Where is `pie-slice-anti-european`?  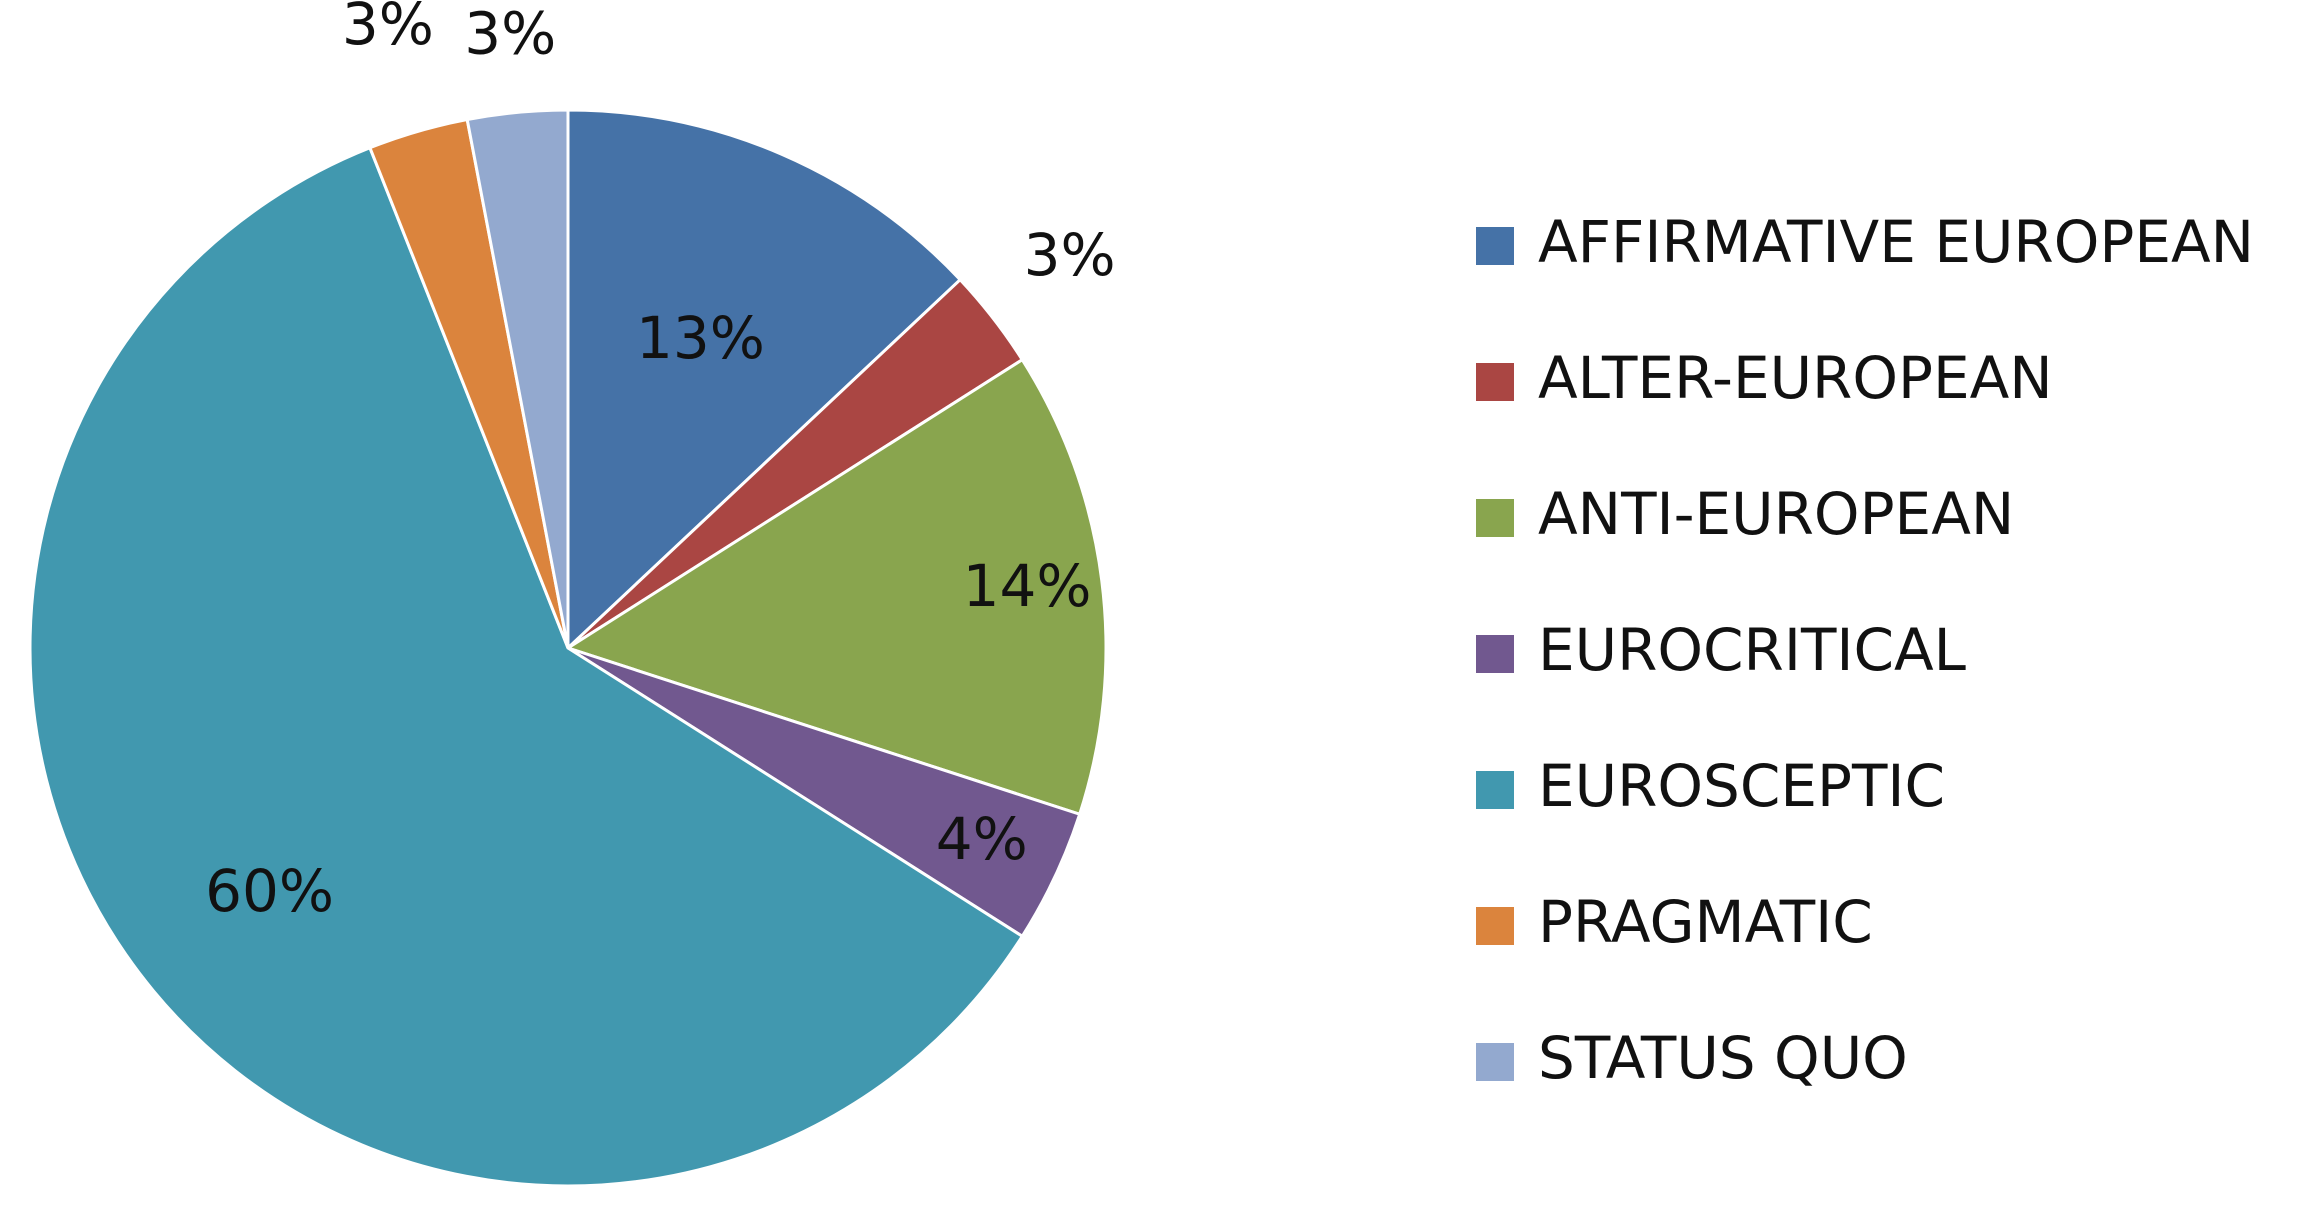 pie-slice-anti-european is located at coordinates (836, 587).